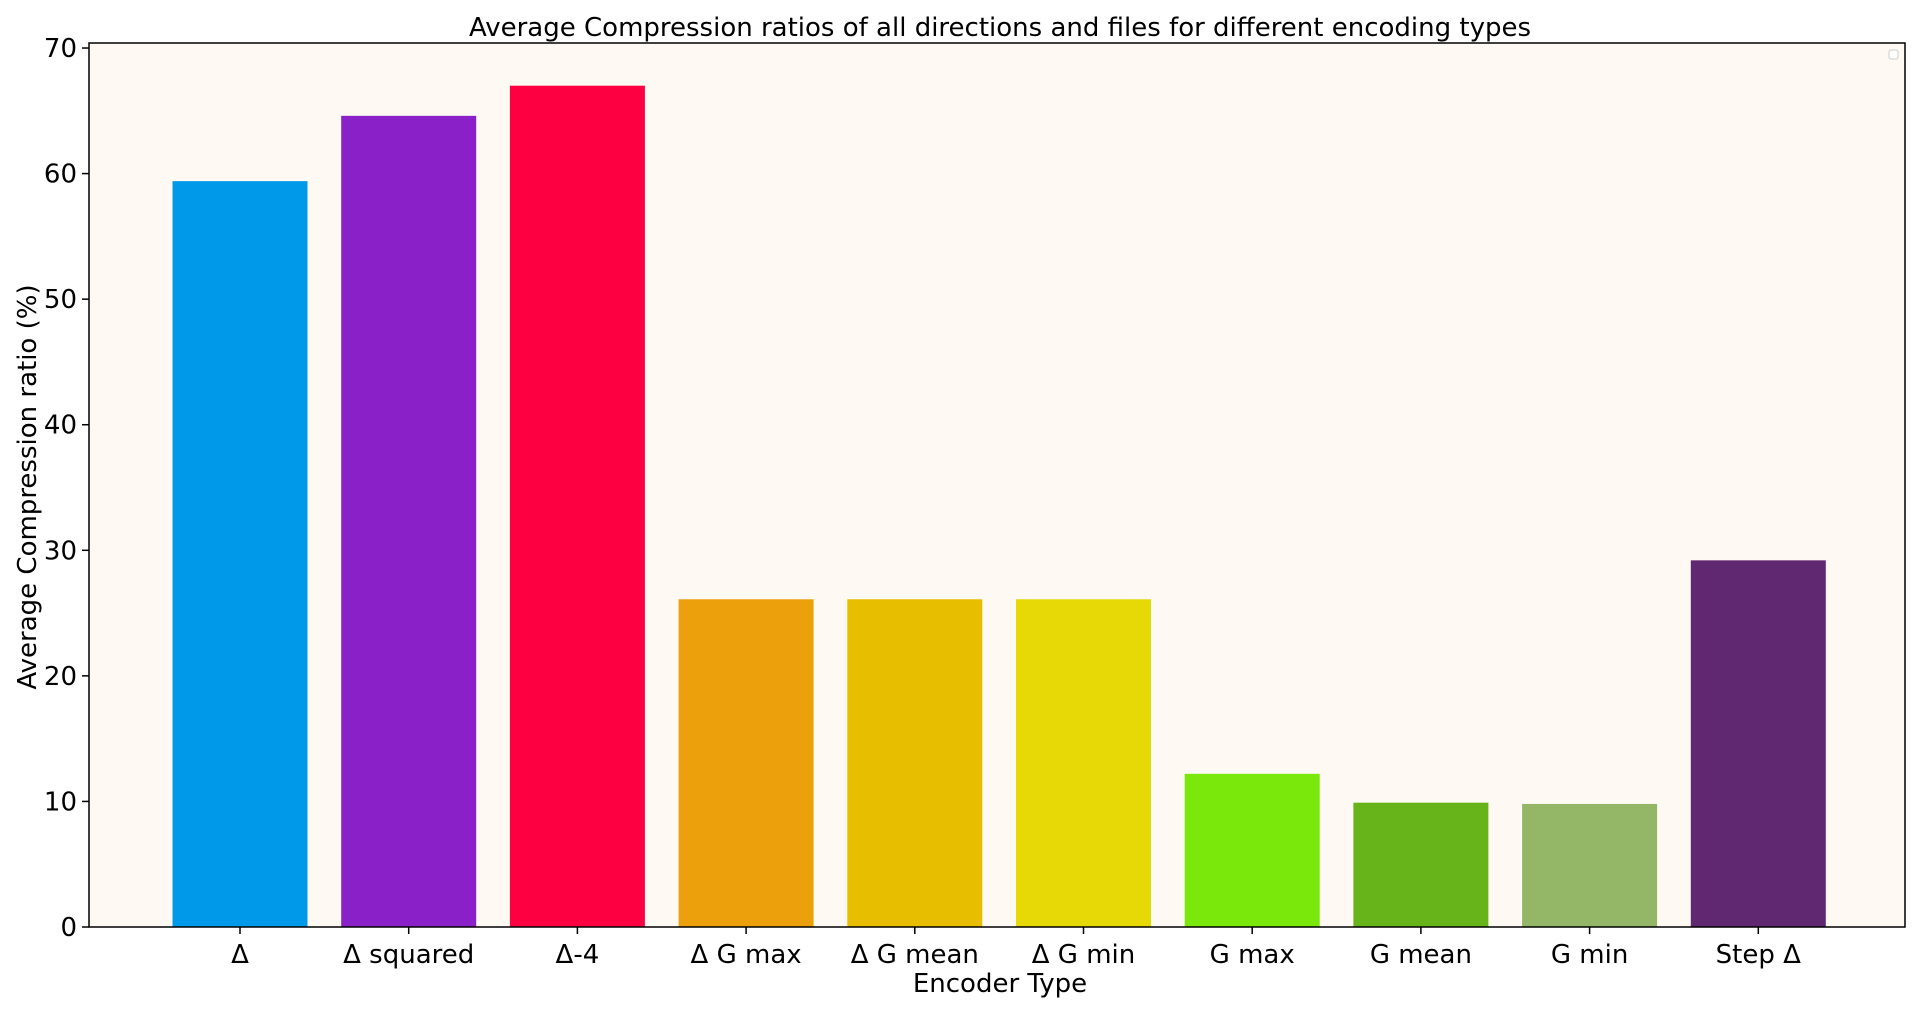 Image resolution: width=1920 pixels, height=1011 pixels. Describe the element at coordinates (1758, 955) in the screenshot. I see `x-tick-label: Step Δ` at that location.